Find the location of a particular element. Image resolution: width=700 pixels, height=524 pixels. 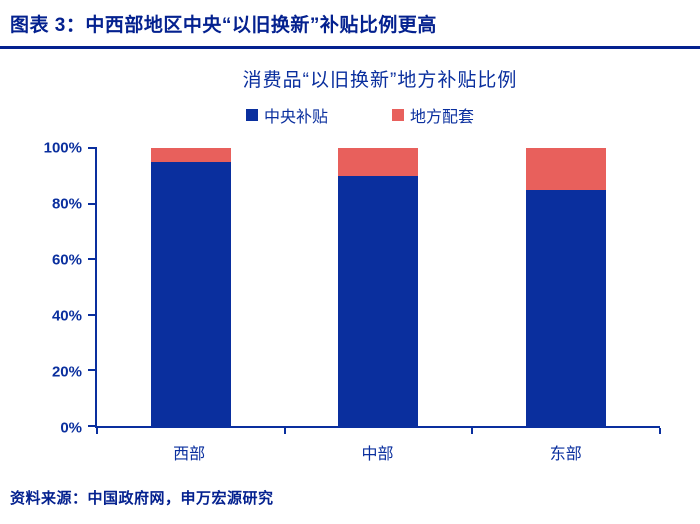

bar-中部 is located at coordinates (378, 287).